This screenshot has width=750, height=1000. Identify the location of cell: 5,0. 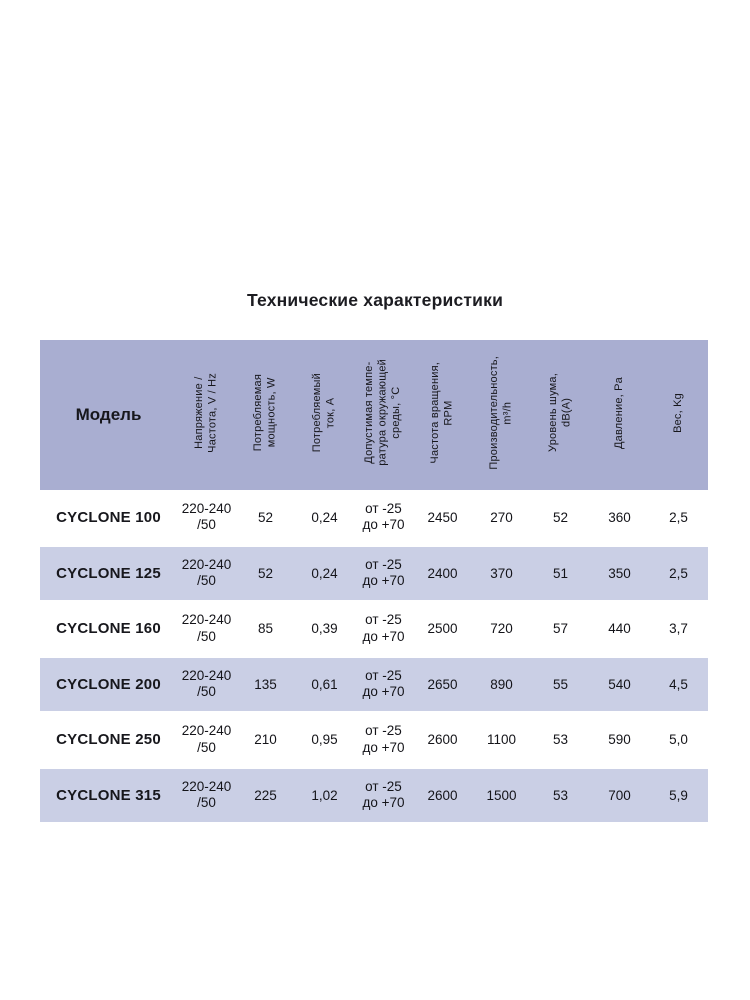
(678, 740).